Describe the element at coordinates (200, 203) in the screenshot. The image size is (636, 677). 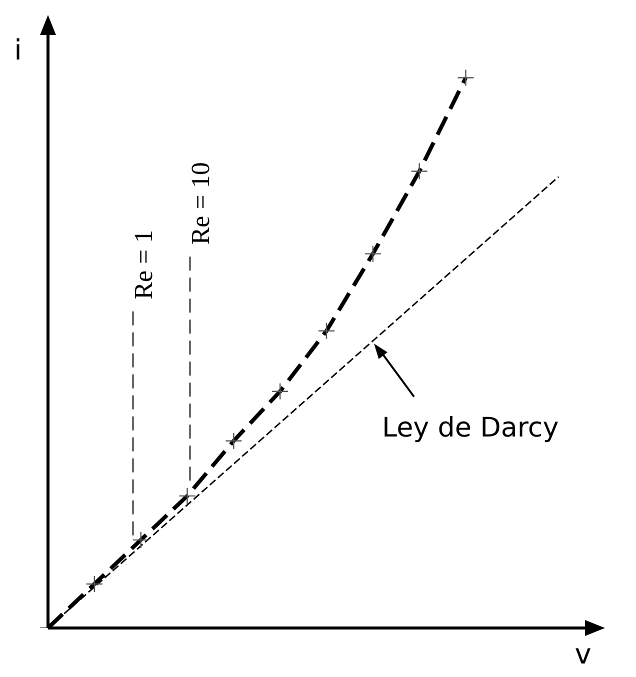
I see `annotation: Re = 10` at that location.